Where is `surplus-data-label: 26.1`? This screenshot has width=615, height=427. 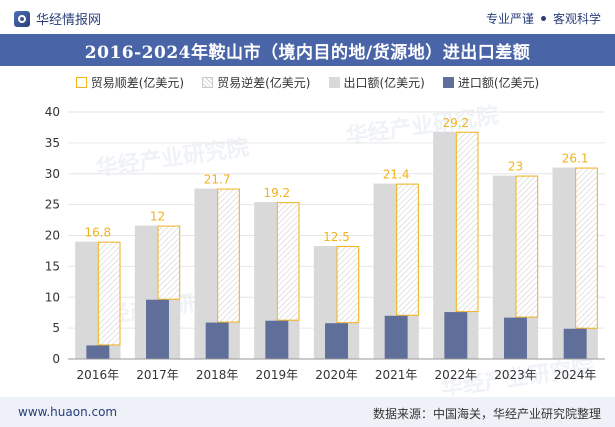 surplus-data-label: 26.1 is located at coordinates (575, 159).